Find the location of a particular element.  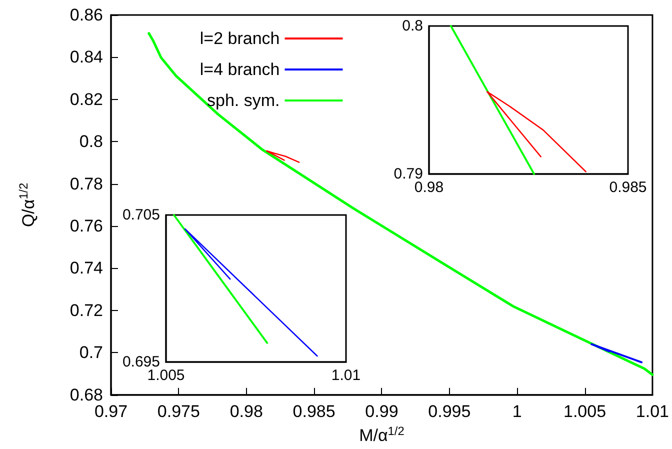

x-tick-label: 1 is located at coordinates (517, 411).